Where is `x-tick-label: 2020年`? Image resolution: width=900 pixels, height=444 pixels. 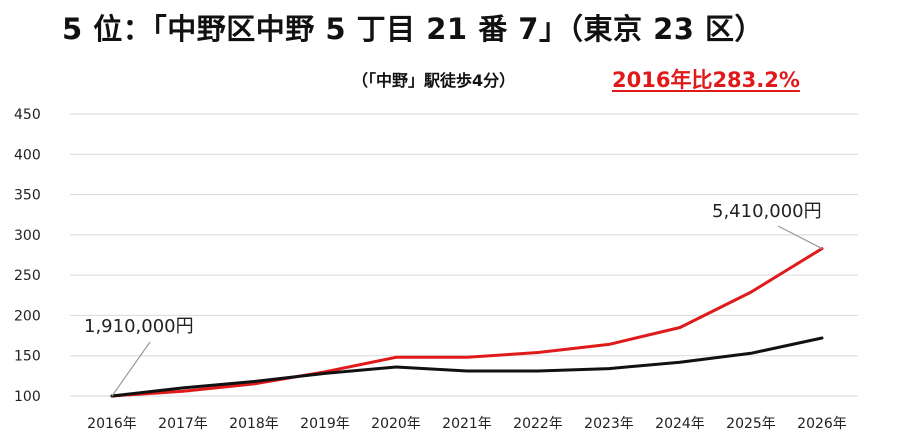
x-tick-label: 2020年 is located at coordinates (396, 424).